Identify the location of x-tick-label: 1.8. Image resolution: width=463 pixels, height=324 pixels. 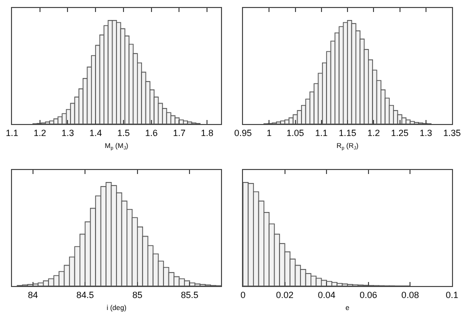
(207, 133).